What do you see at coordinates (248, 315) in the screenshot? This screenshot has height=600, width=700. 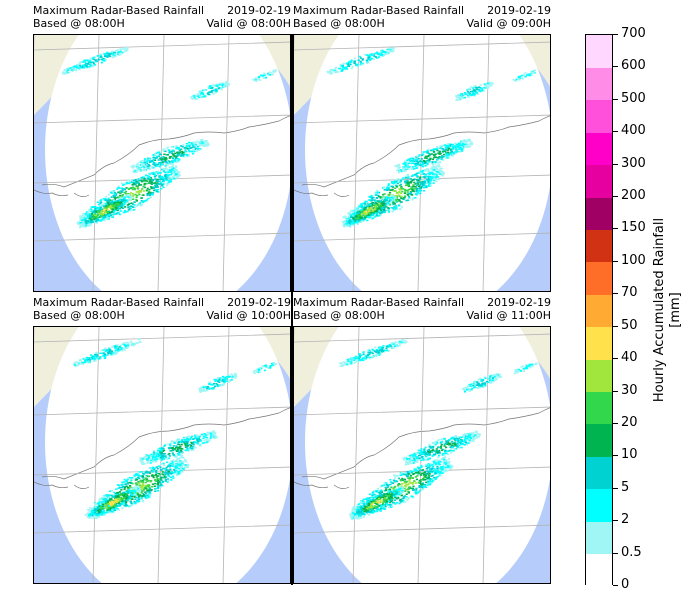 I see `panel-valid: Valid @ 10:00H` at bounding box center [248, 315].